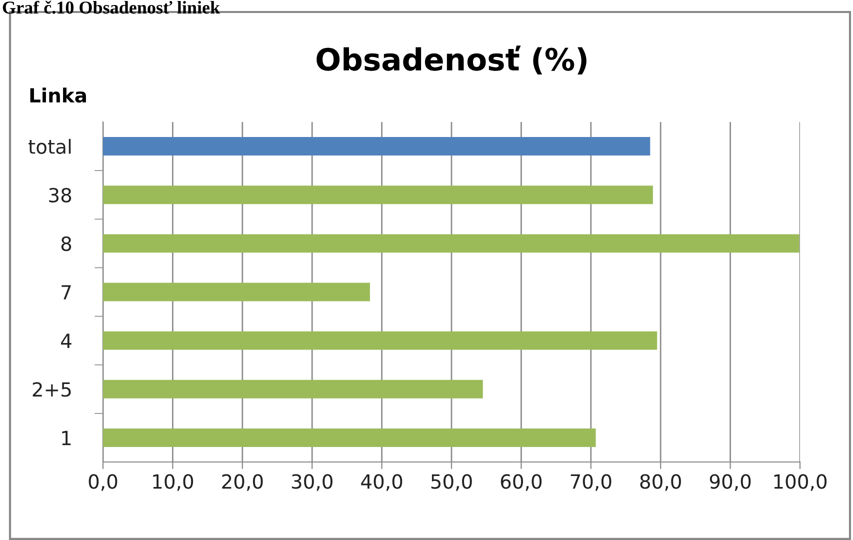  I want to click on x-tick-label: 40,0, so click(381, 482).